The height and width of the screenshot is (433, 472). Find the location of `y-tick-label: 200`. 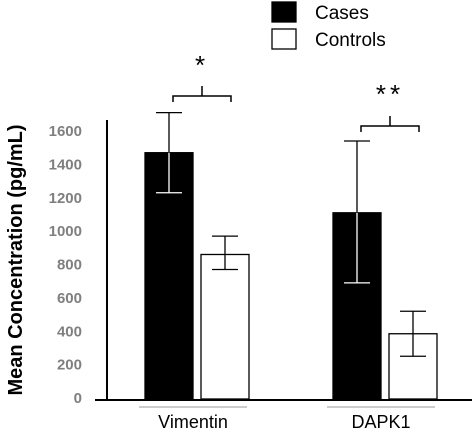

y-tick-label: 200 is located at coordinates (69, 365).